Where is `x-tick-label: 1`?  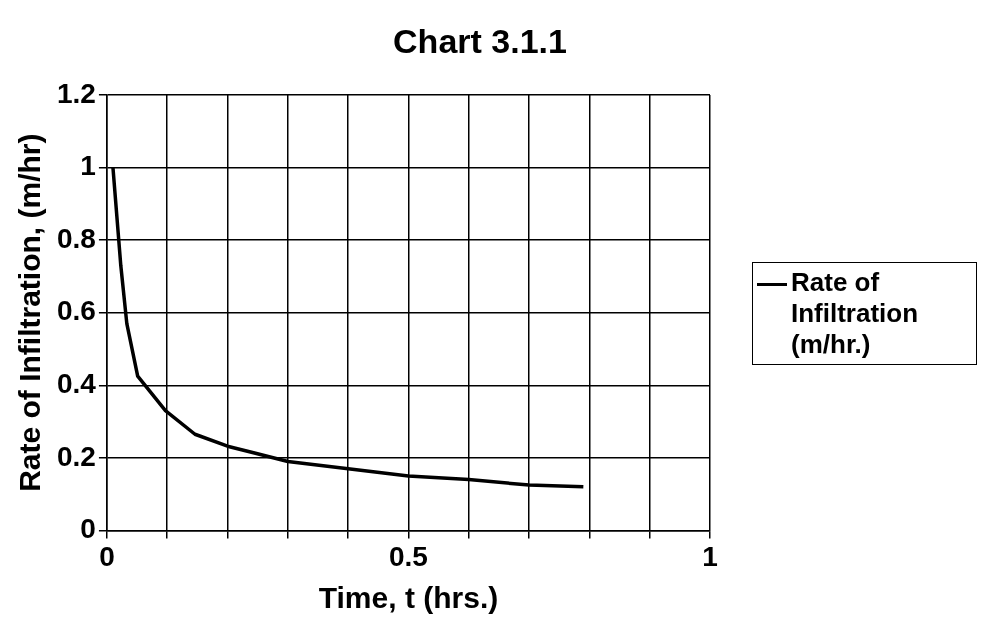
x-tick-label: 1 is located at coordinates (710, 556).